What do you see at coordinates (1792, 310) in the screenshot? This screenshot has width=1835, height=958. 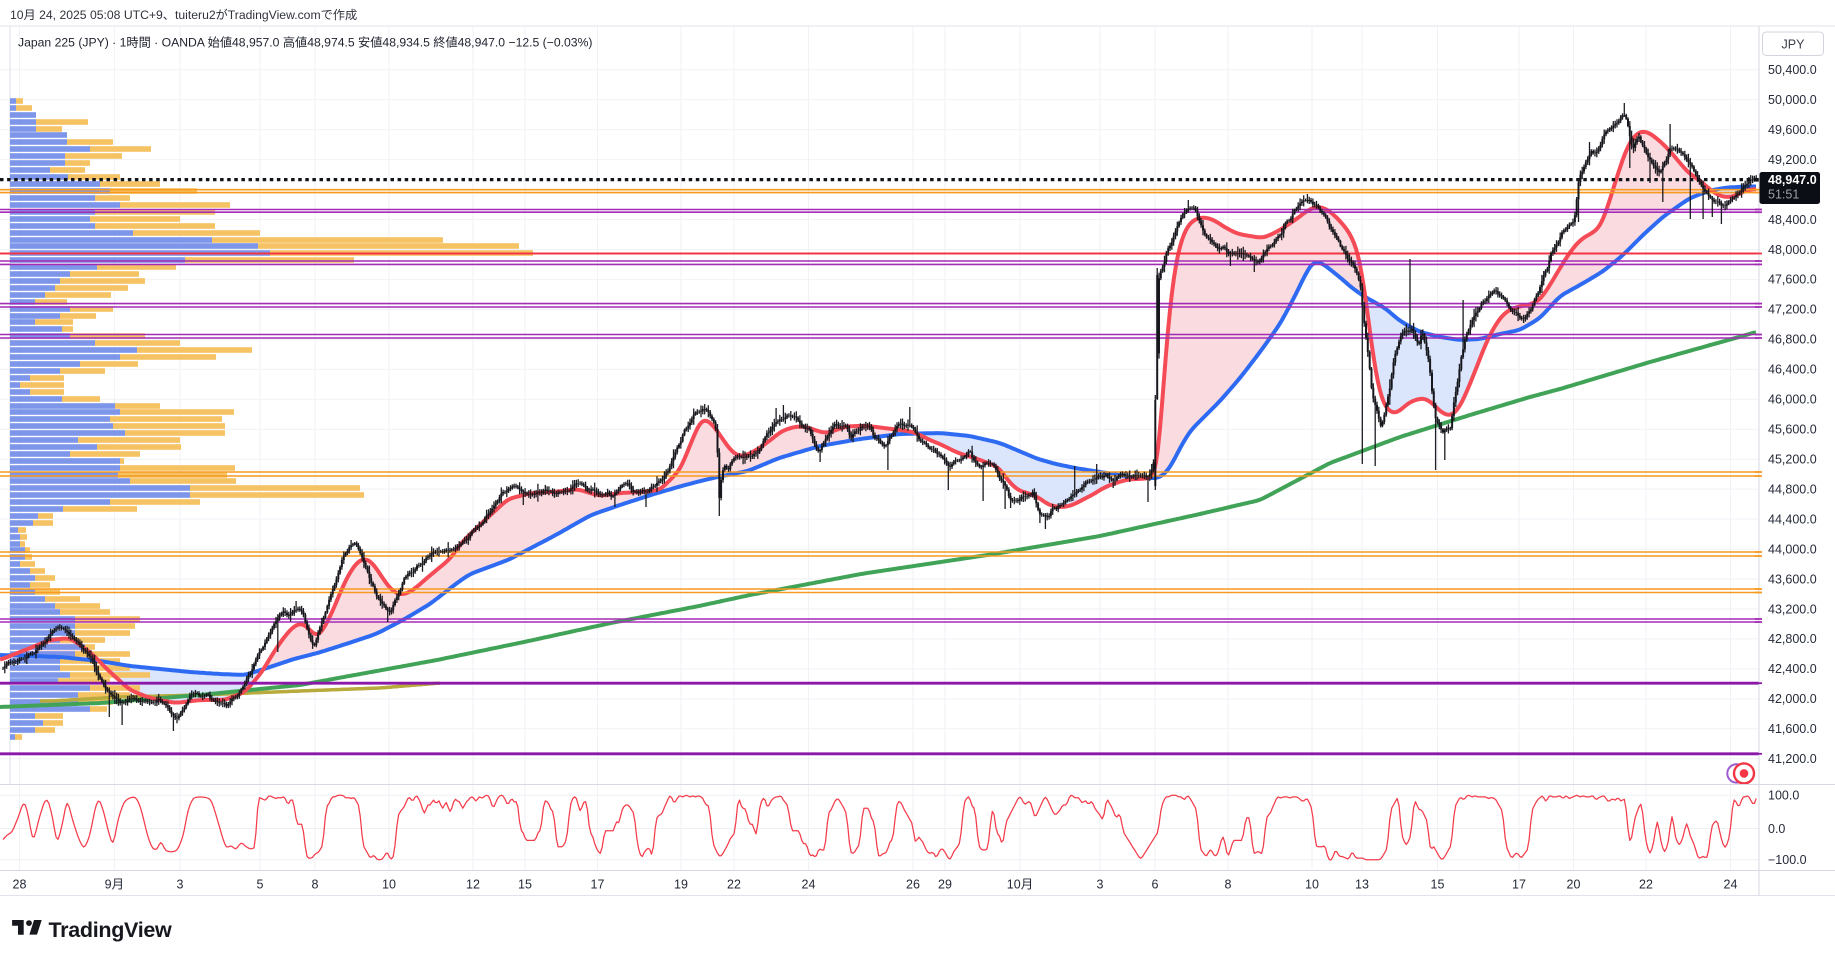 I see `svg-text: 47,200.0` at bounding box center [1792, 310].